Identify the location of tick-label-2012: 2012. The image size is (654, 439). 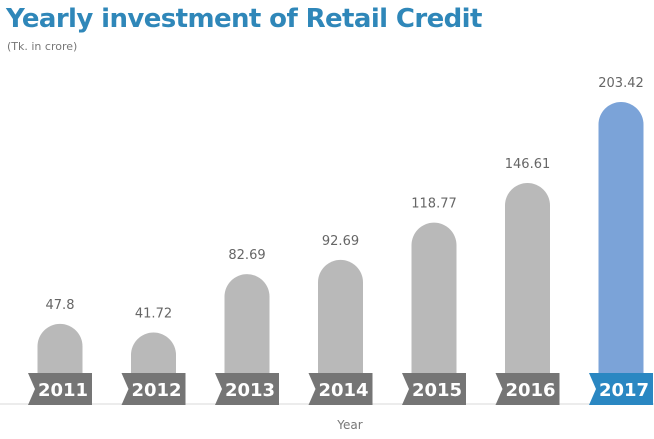
(156, 390).